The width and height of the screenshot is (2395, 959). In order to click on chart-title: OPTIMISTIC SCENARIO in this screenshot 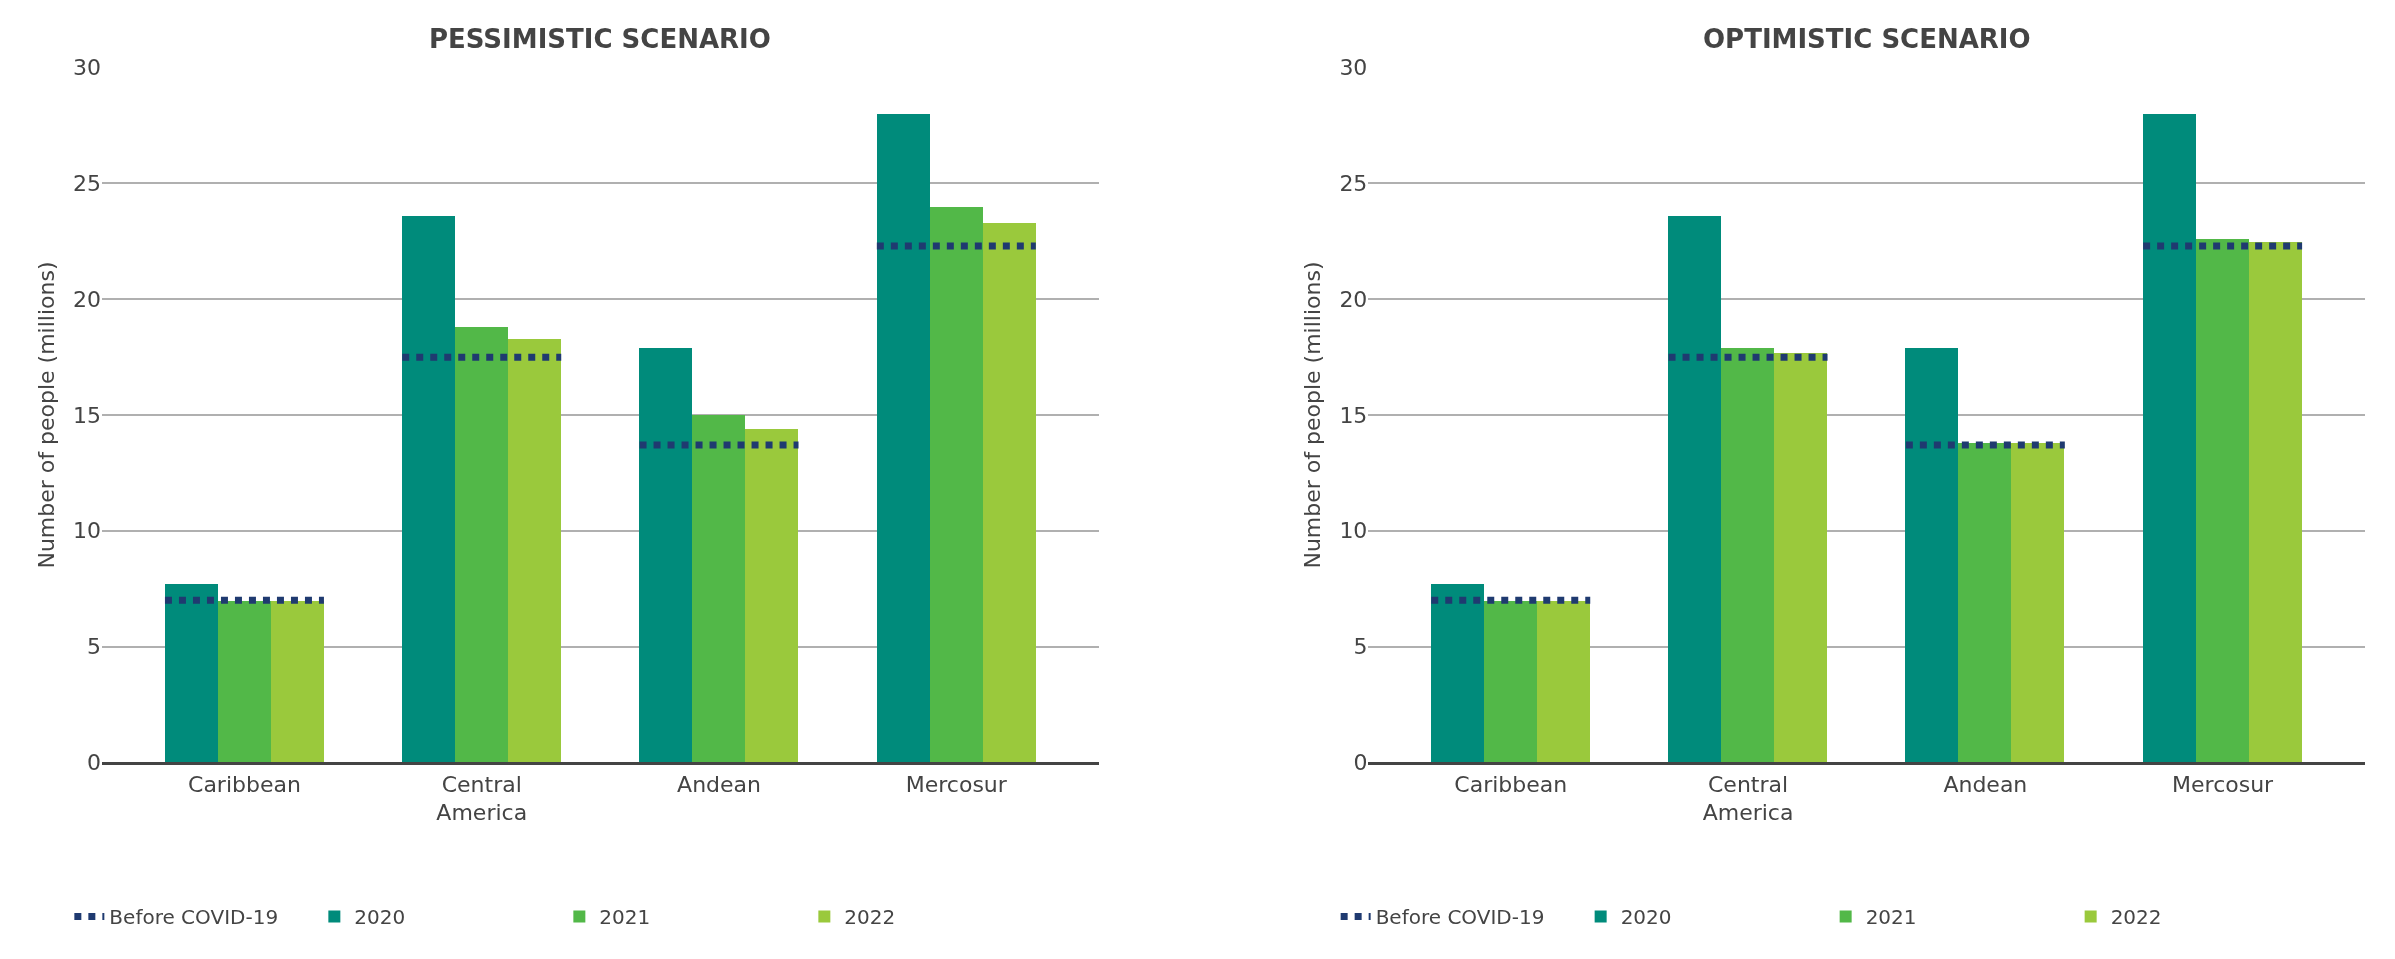, I will do `click(1867, 39)`.